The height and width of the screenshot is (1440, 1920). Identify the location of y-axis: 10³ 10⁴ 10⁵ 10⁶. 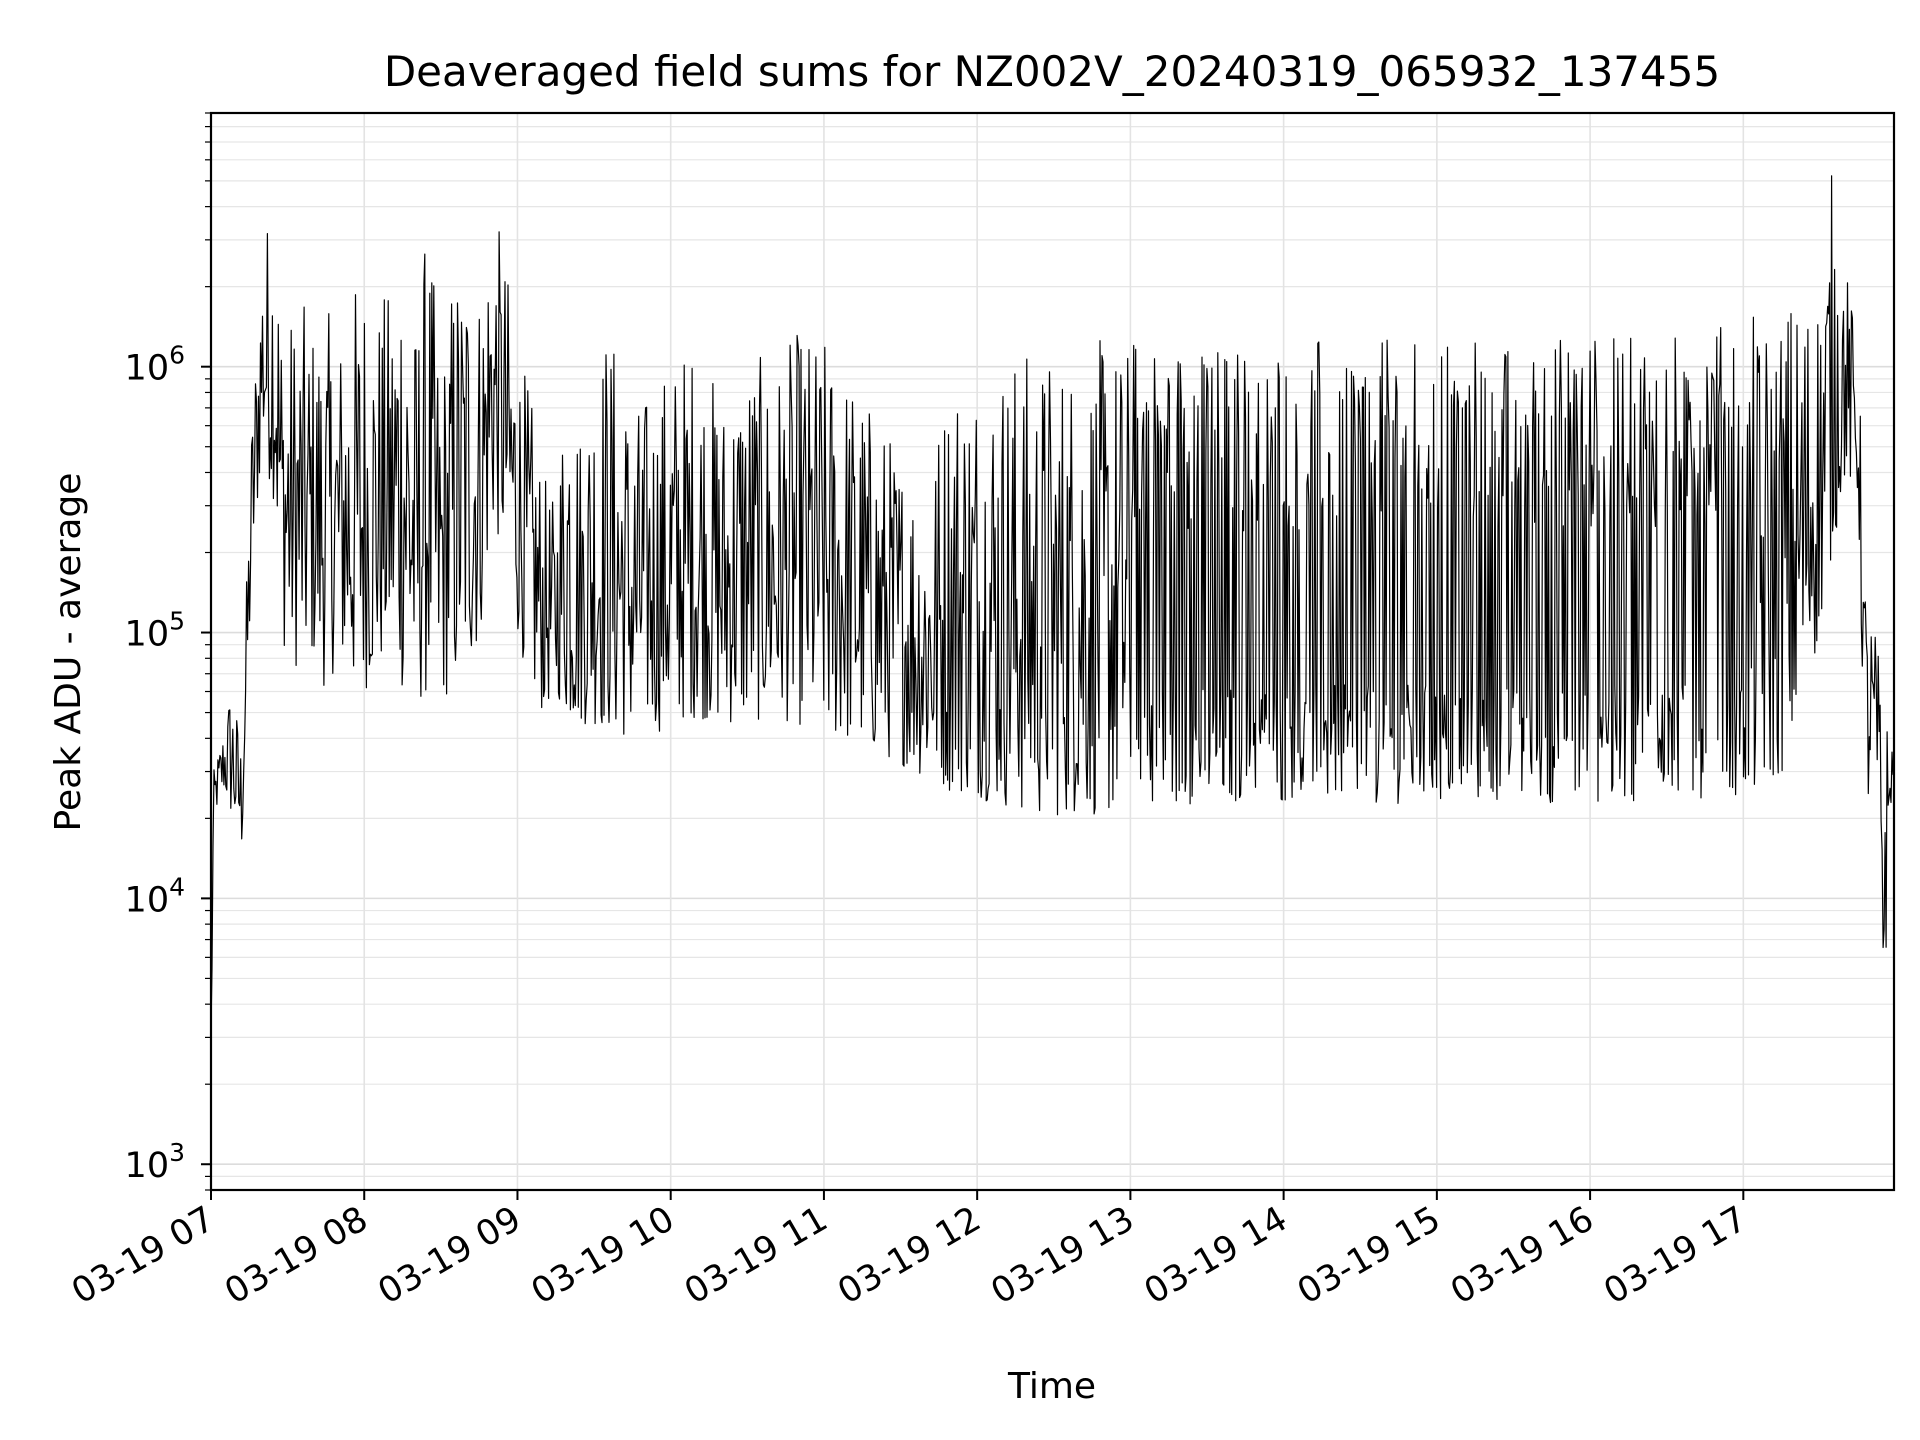
(168, 651).